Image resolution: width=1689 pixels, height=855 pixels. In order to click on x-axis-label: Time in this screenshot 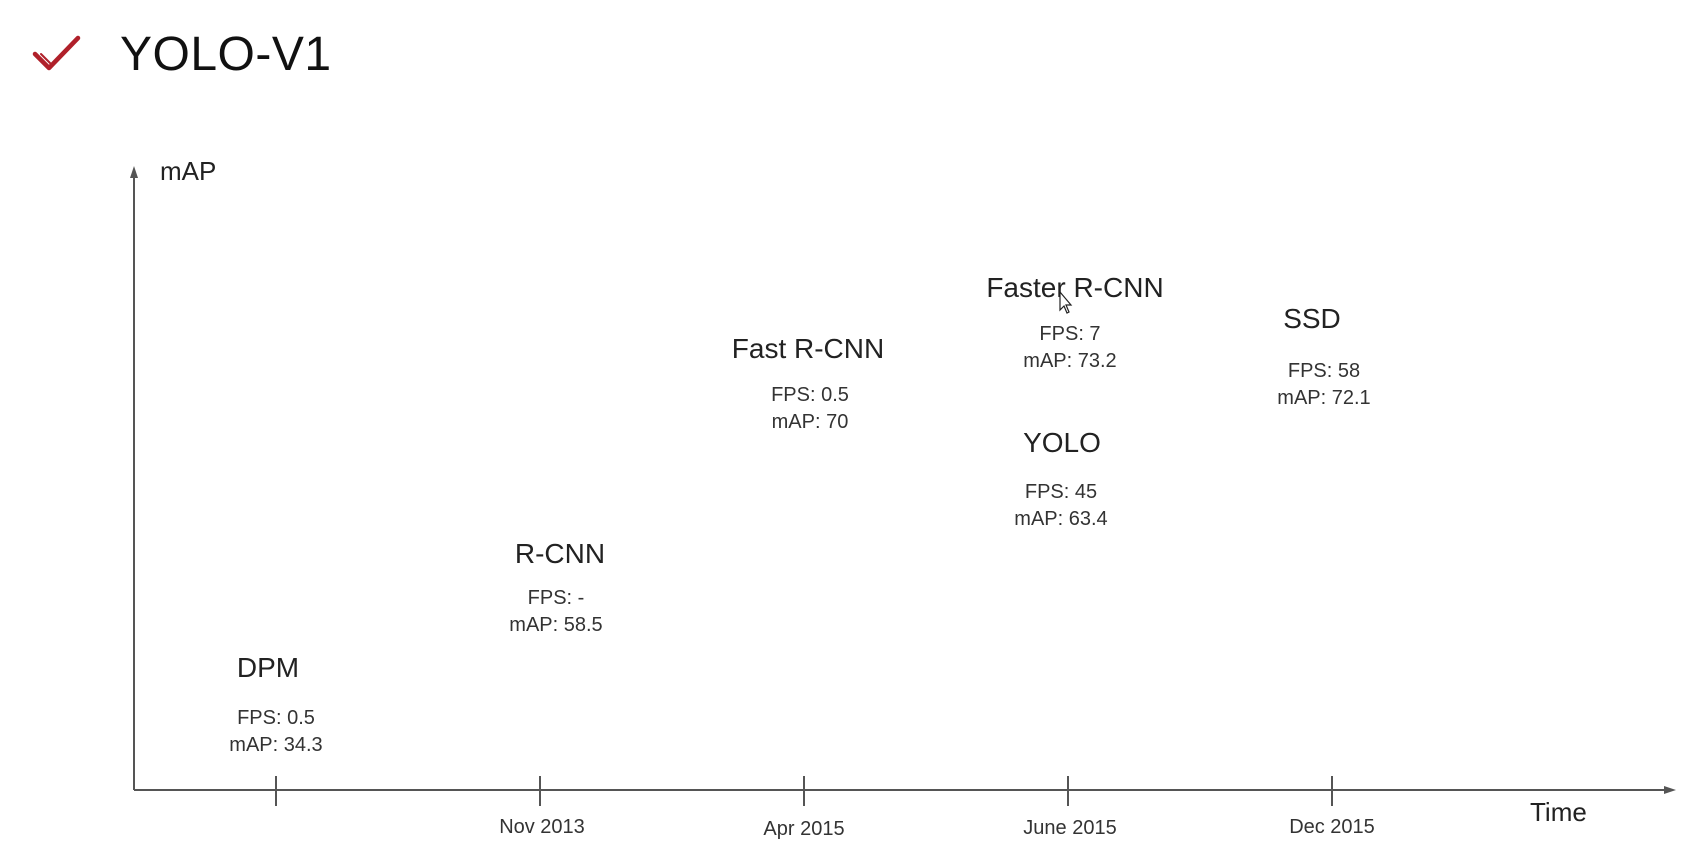, I will do `click(1558, 812)`.